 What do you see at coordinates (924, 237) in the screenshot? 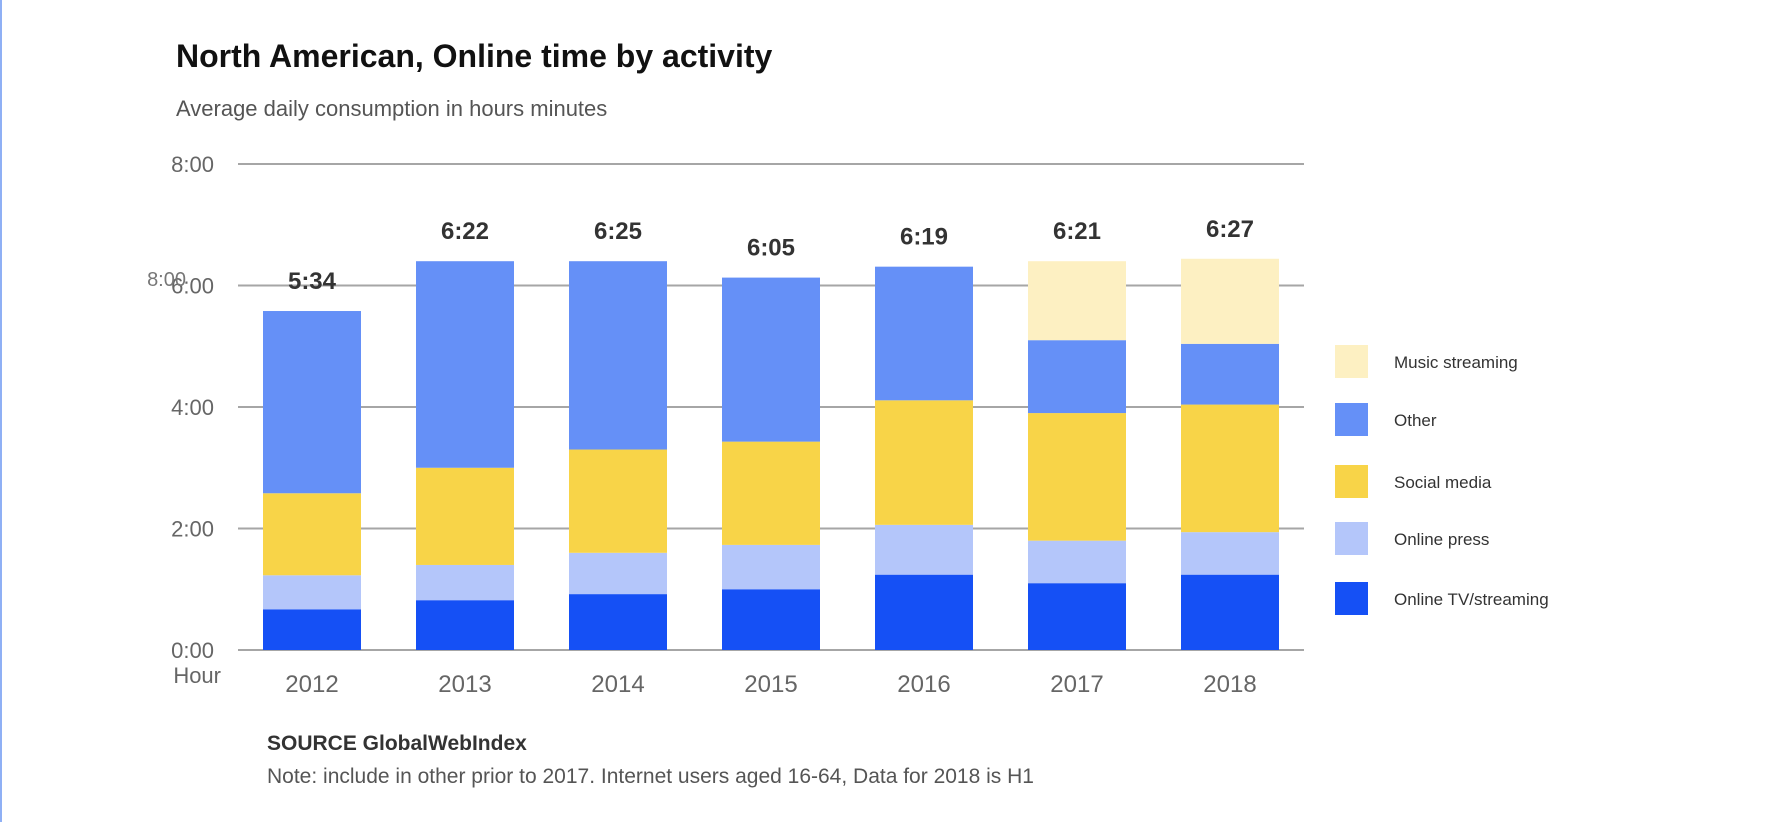
I see `bar-total-label: 6:19` at bounding box center [924, 237].